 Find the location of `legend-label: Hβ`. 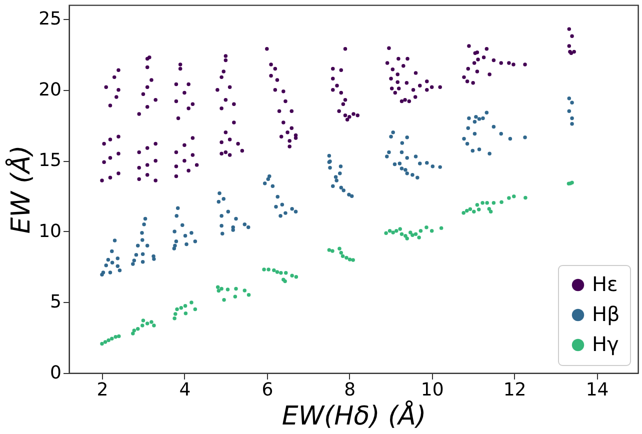

legend-label: Hβ is located at coordinates (606, 314).